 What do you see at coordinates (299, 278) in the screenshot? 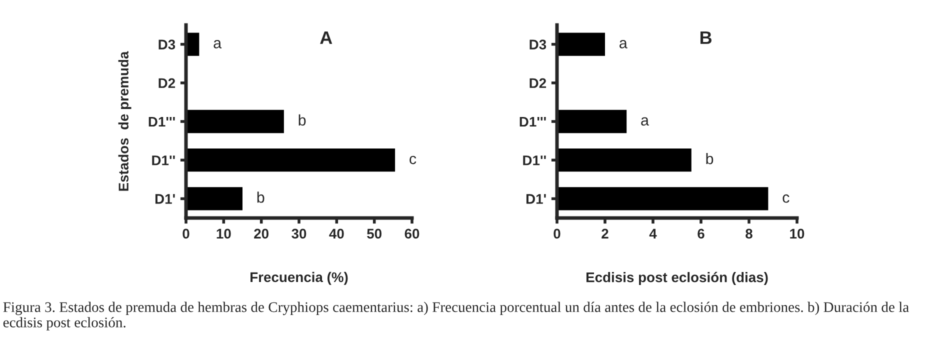
I see `x-axis-title: Frecuencia (%)` at bounding box center [299, 278].